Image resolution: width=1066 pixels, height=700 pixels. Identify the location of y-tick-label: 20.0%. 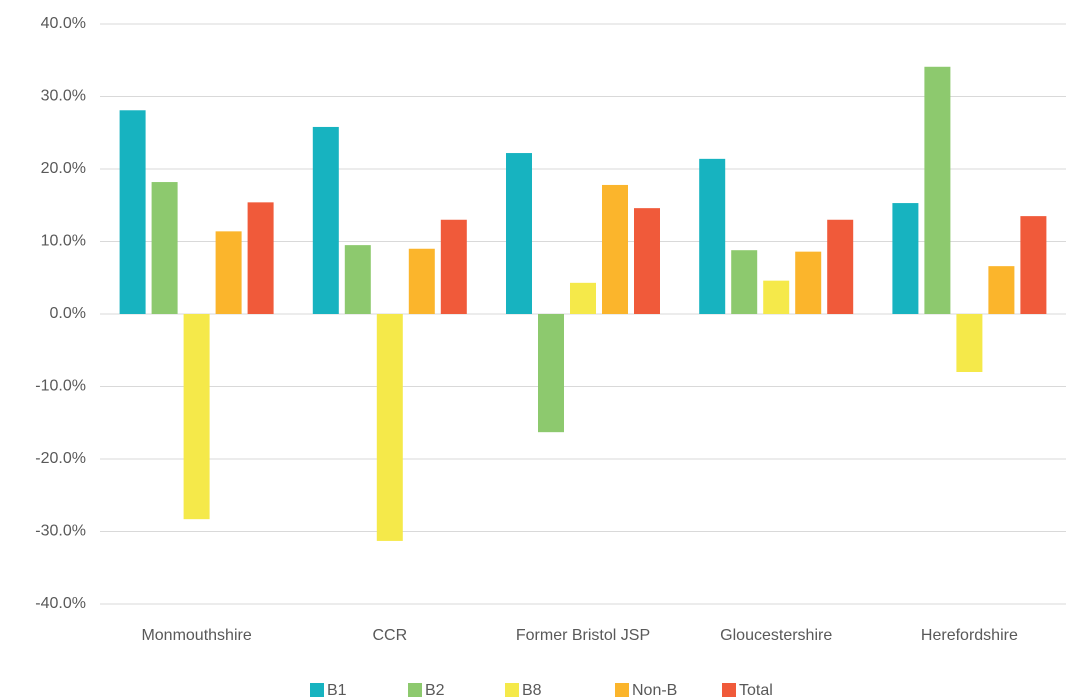
(63, 168).